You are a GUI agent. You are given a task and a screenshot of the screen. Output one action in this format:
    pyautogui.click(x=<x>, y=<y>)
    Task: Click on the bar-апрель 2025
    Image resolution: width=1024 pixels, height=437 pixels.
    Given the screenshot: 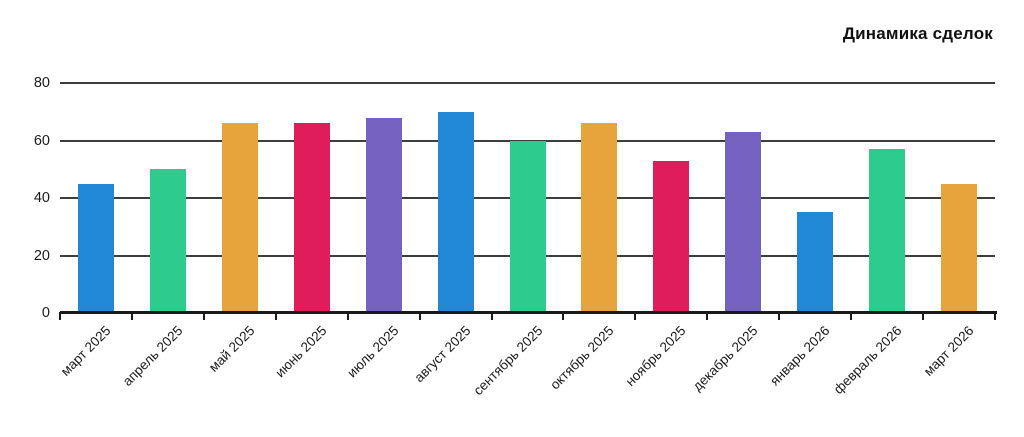 What is the action you would take?
    pyautogui.click(x=168, y=241)
    